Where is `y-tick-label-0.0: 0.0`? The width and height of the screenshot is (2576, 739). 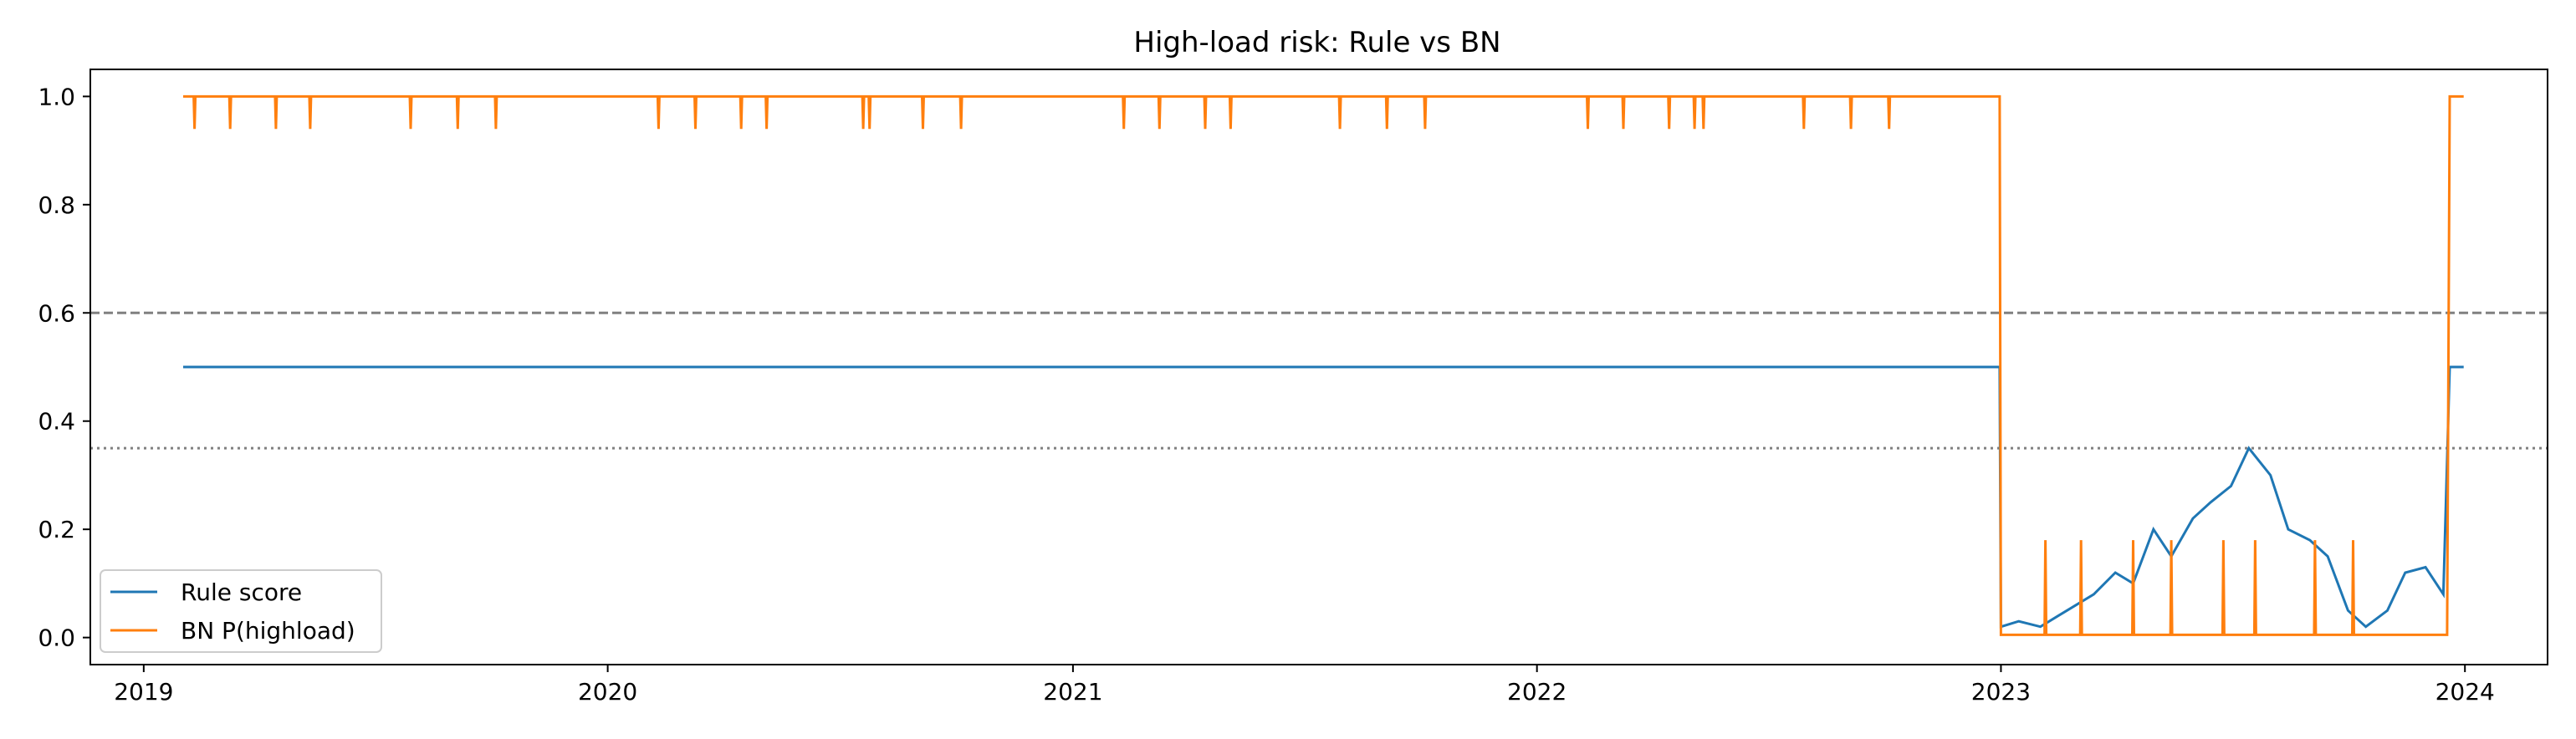 y-tick-label-0.0: 0.0 is located at coordinates (56, 638).